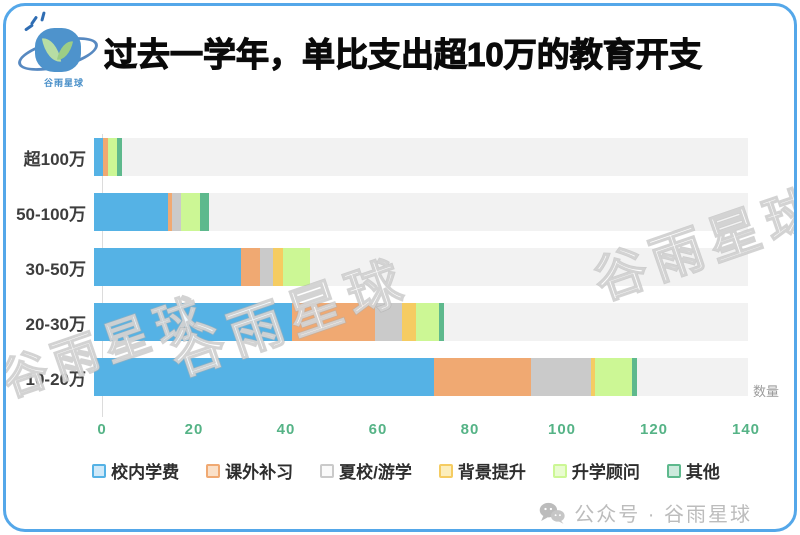 The image size is (800, 535). What do you see at coordinates (194, 429) in the screenshot?
I see `x-tick-label: 20` at bounding box center [194, 429].